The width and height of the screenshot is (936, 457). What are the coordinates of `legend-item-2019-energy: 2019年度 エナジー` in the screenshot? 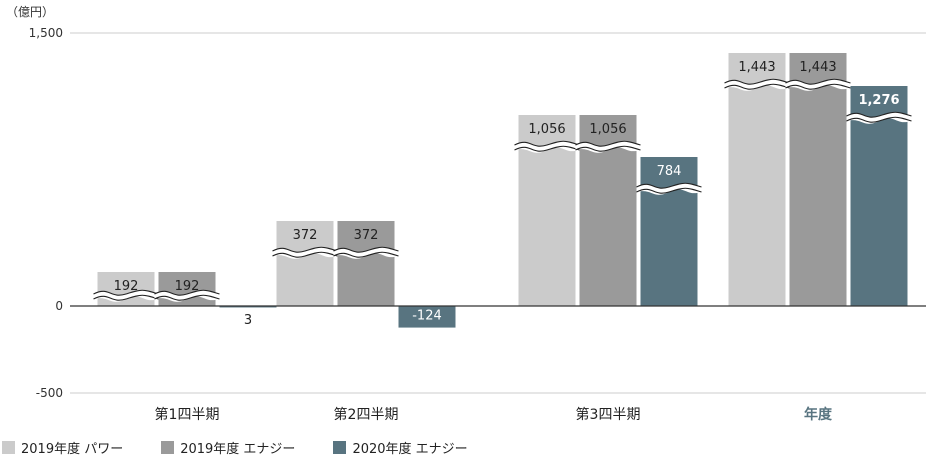 It's located at (228, 447).